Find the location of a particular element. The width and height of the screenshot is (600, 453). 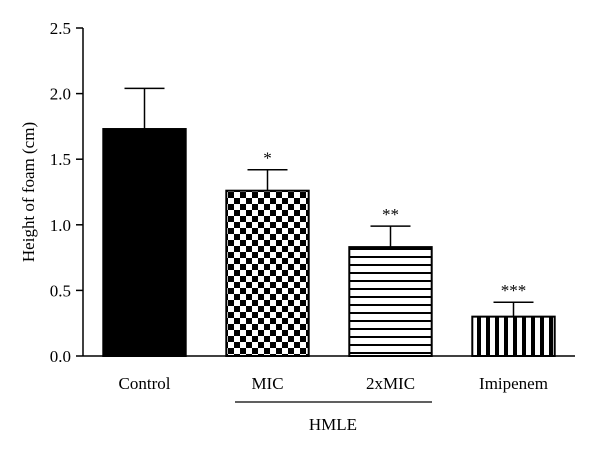

significance-label: *** is located at coordinates (514, 290).